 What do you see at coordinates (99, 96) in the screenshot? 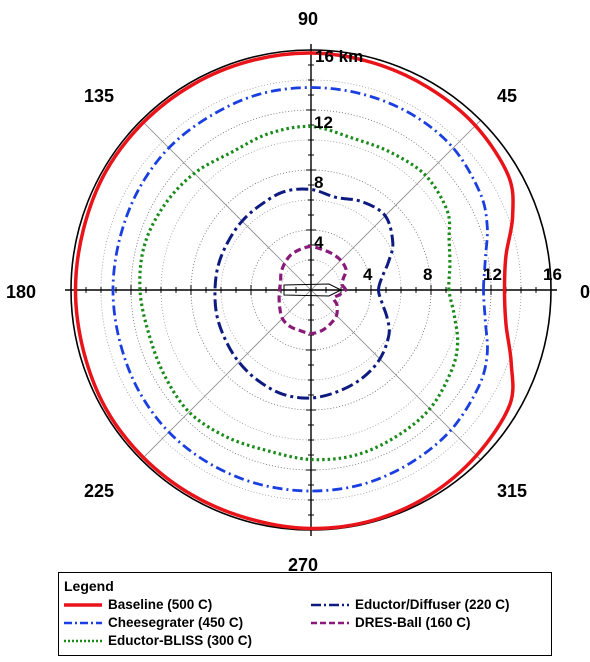
I see `angle-label-135: 135` at bounding box center [99, 96].